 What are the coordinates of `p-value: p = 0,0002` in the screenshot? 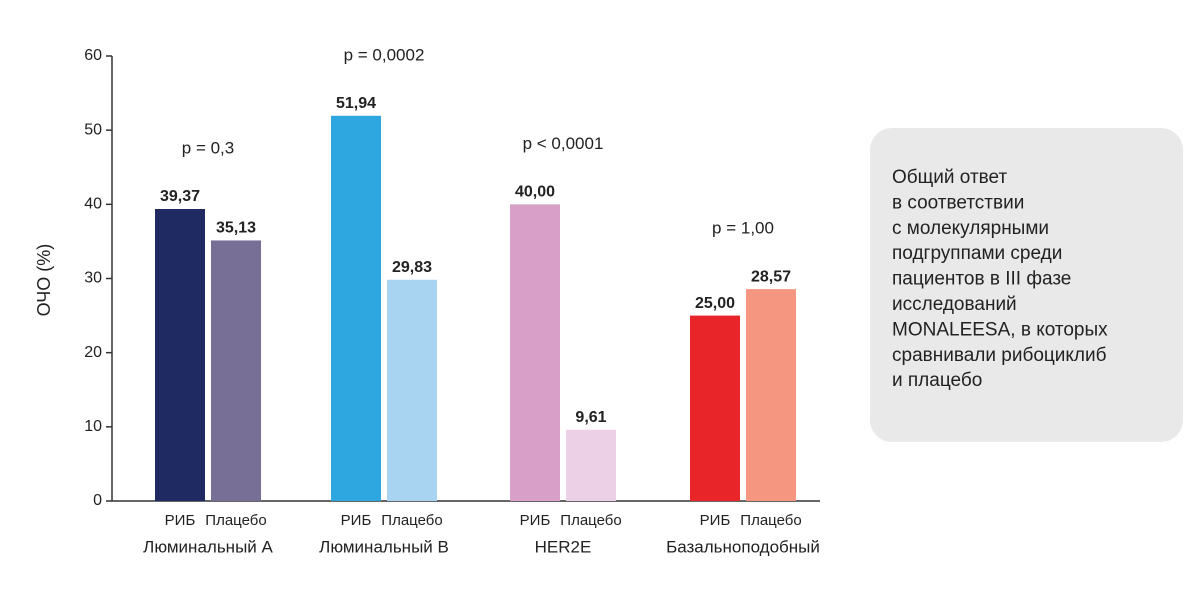 It's located at (384, 54).